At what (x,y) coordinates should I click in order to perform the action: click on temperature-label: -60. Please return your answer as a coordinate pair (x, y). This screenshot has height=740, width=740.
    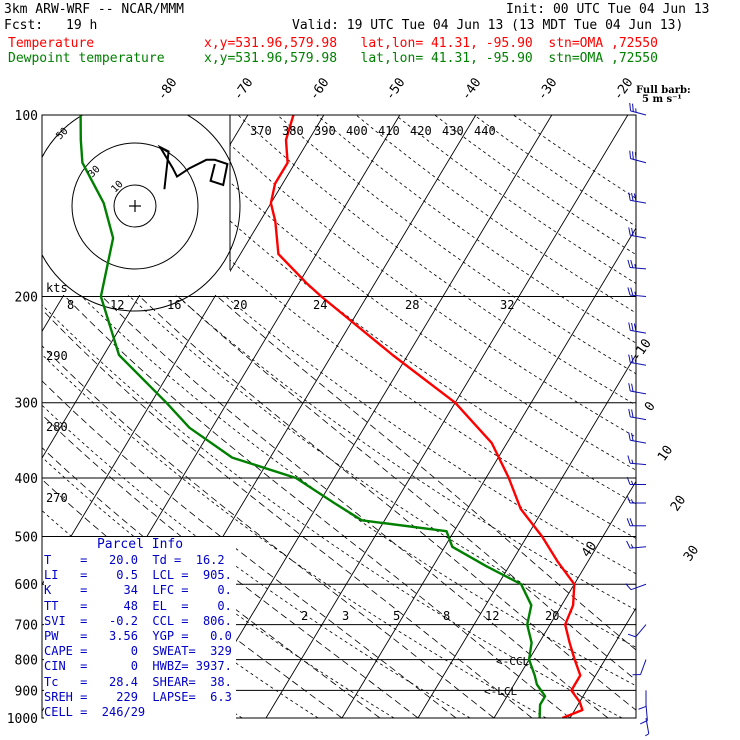
    Looking at the image, I should click on (320, 89).